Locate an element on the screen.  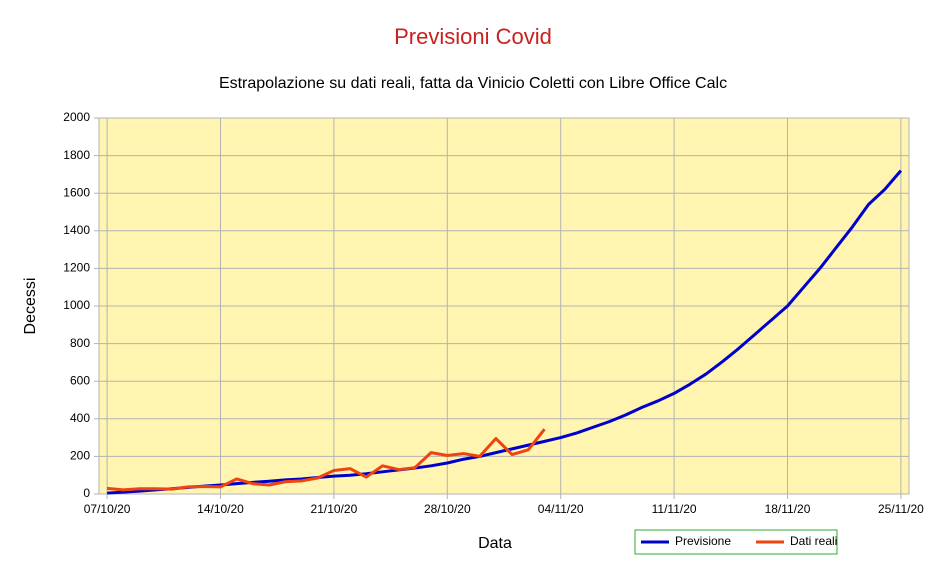
y-tick-label: 1200 is located at coordinates (76, 268).